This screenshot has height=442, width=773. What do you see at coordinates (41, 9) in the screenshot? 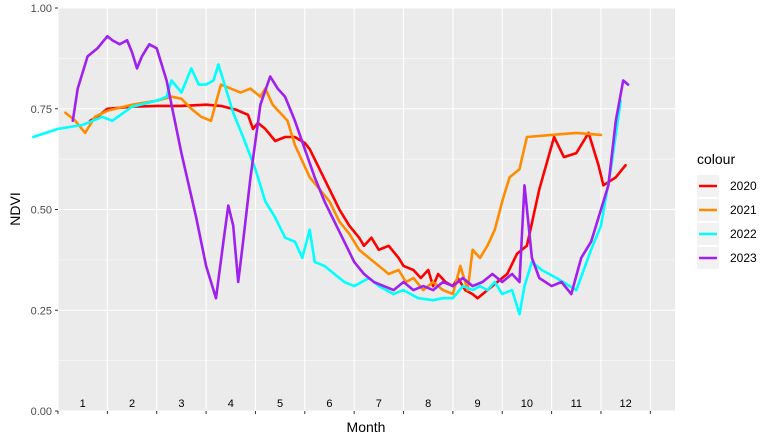
I see `y-tick-label: 1.00` at bounding box center [41, 9].